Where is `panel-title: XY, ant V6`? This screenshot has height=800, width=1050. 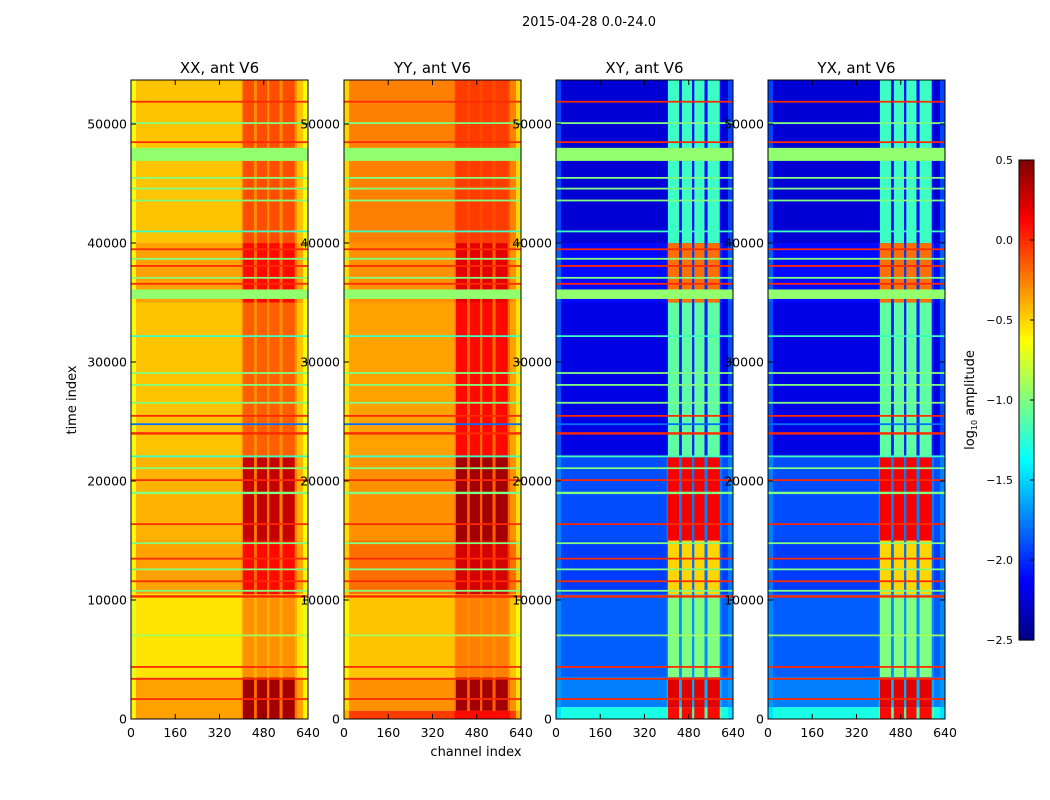 panel-title: XY, ant V6 is located at coordinates (644, 68).